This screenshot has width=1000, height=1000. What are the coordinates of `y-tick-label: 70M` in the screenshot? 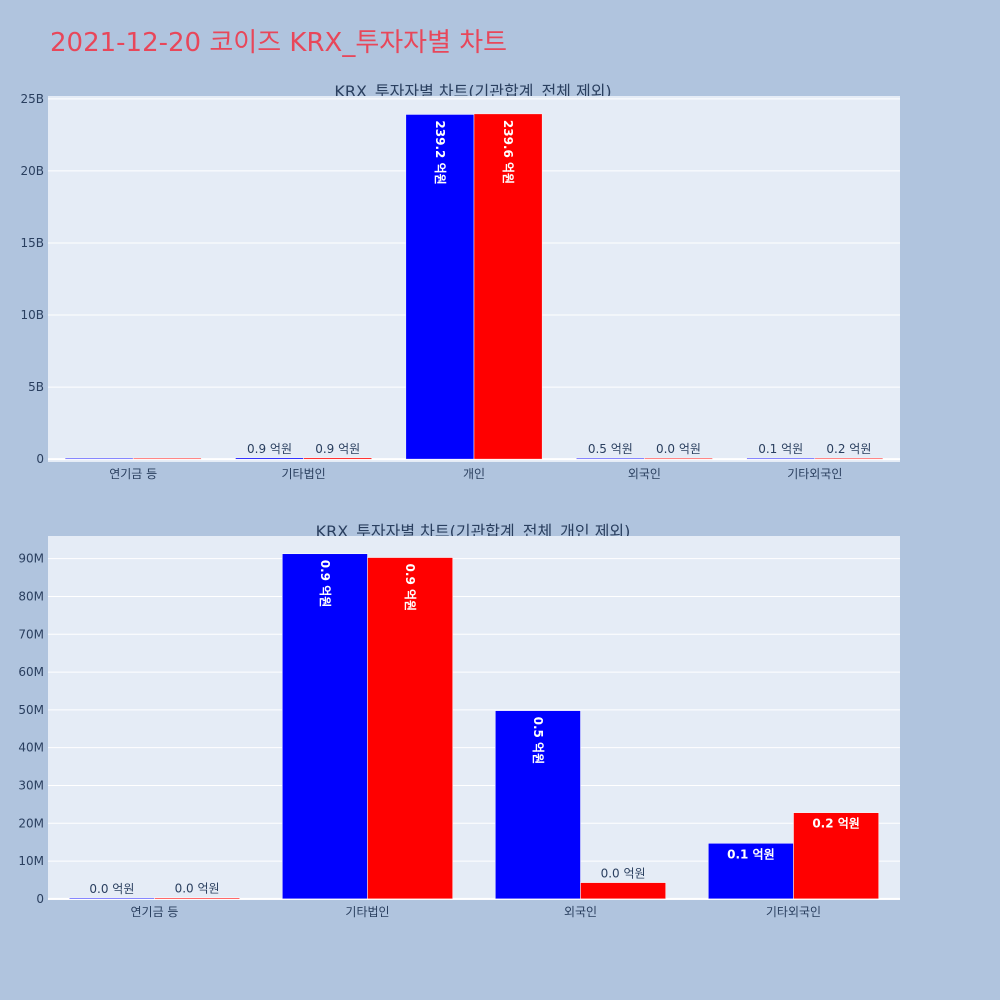 It's located at (31, 634).